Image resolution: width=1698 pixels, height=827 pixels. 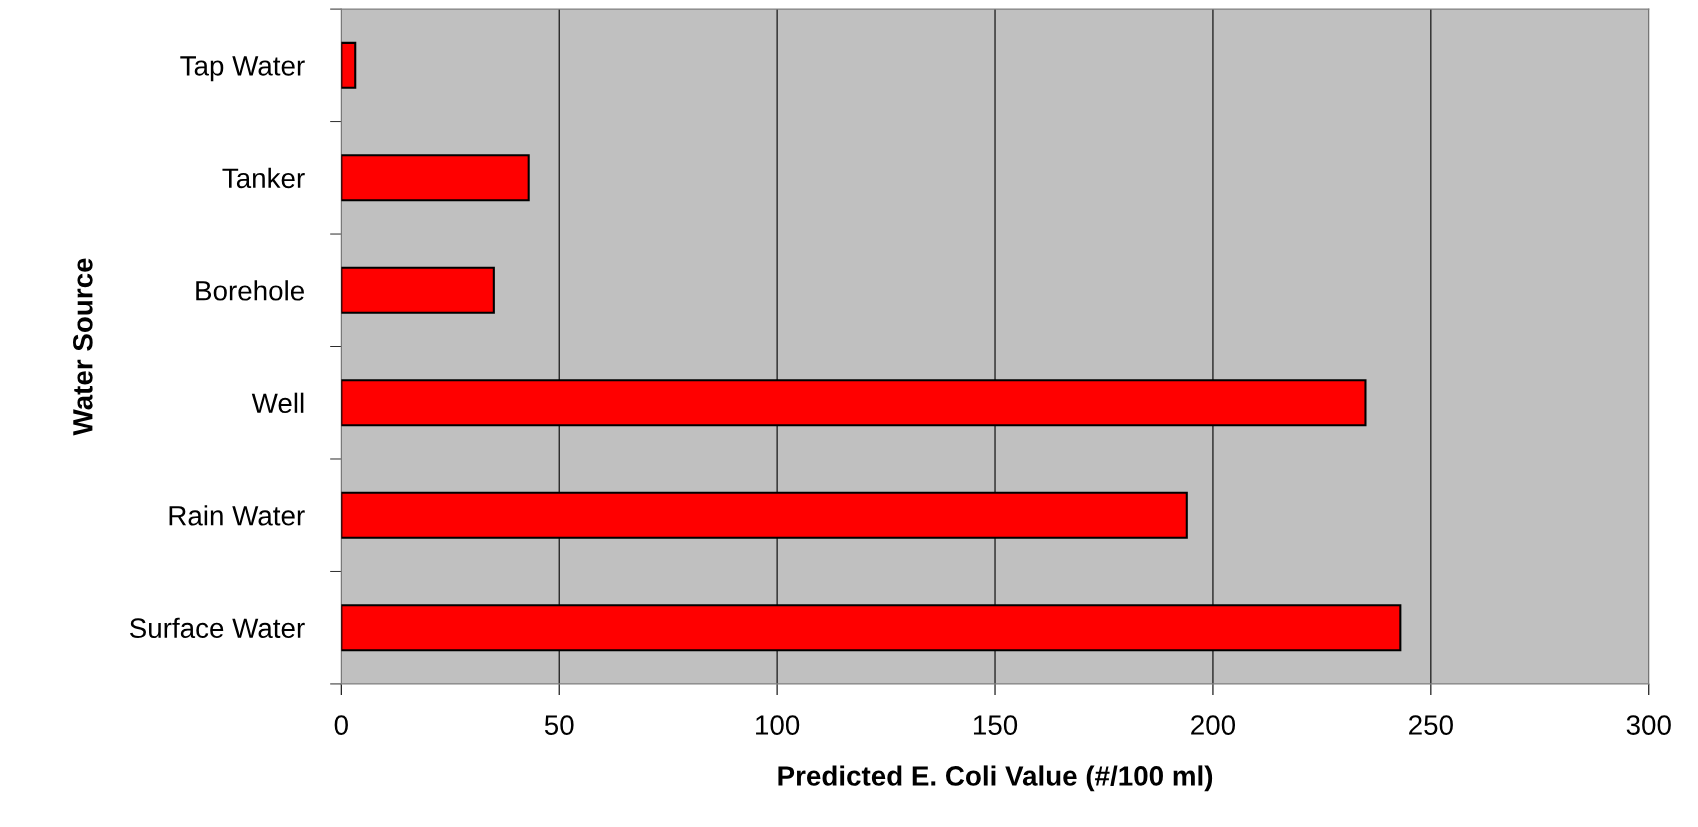 I want to click on x-tick-label: 0, so click(x=341, y=725).